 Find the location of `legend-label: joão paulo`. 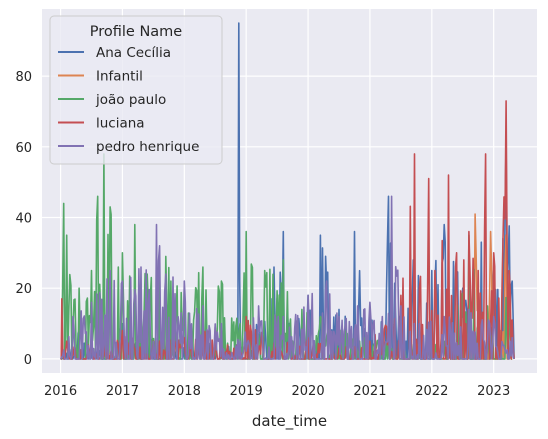

legend-label: joão paulo is located at coordinates (130, 100).